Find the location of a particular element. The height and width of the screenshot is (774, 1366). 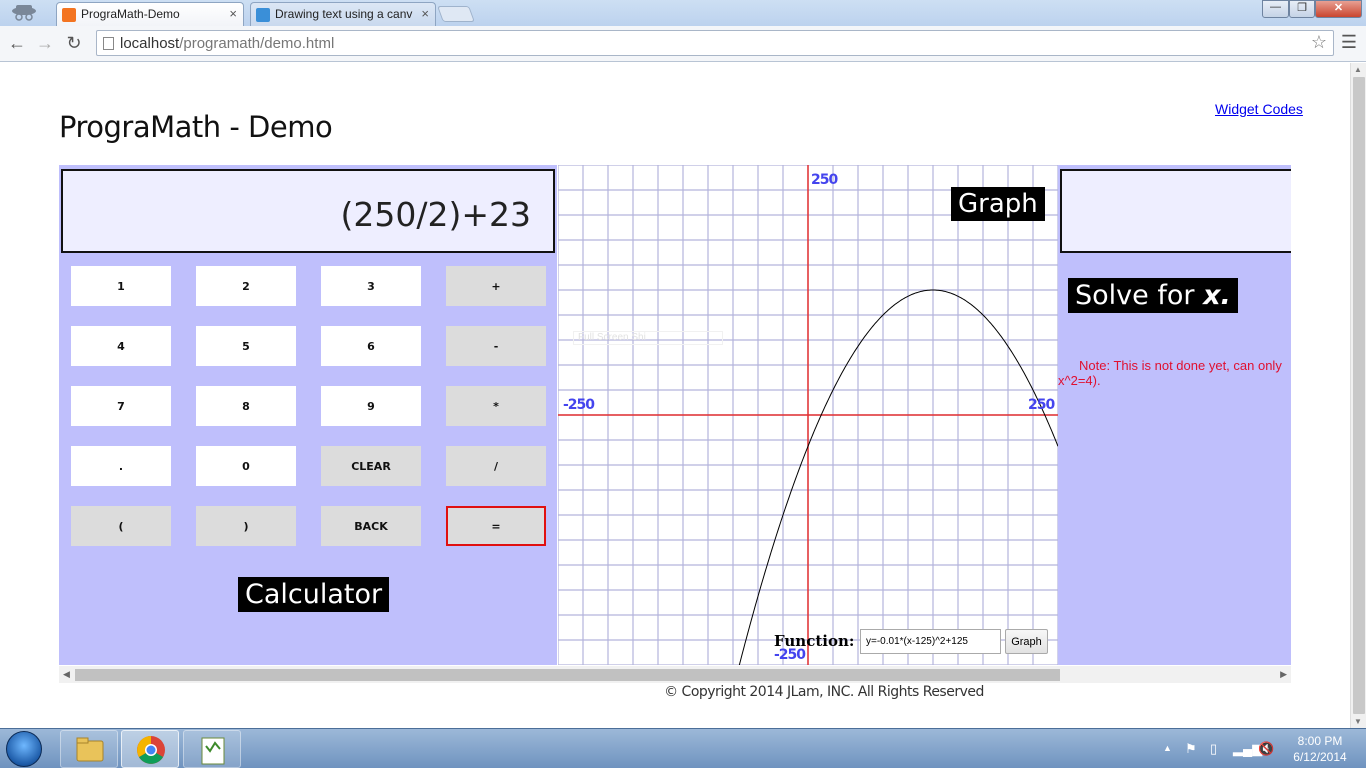

key-divide-button: / is located at coordinates (496, 466).